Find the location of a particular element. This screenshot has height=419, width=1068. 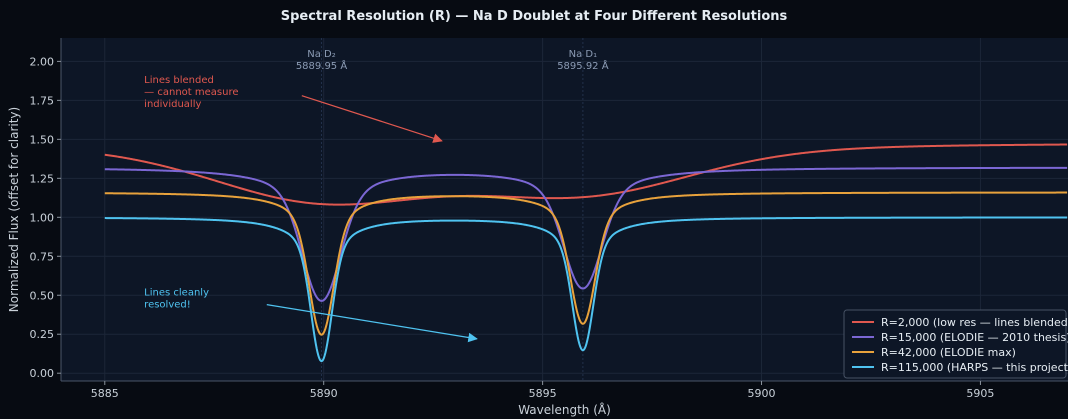

y-tick-label: 0.25 is located at coordinates (42, 334).